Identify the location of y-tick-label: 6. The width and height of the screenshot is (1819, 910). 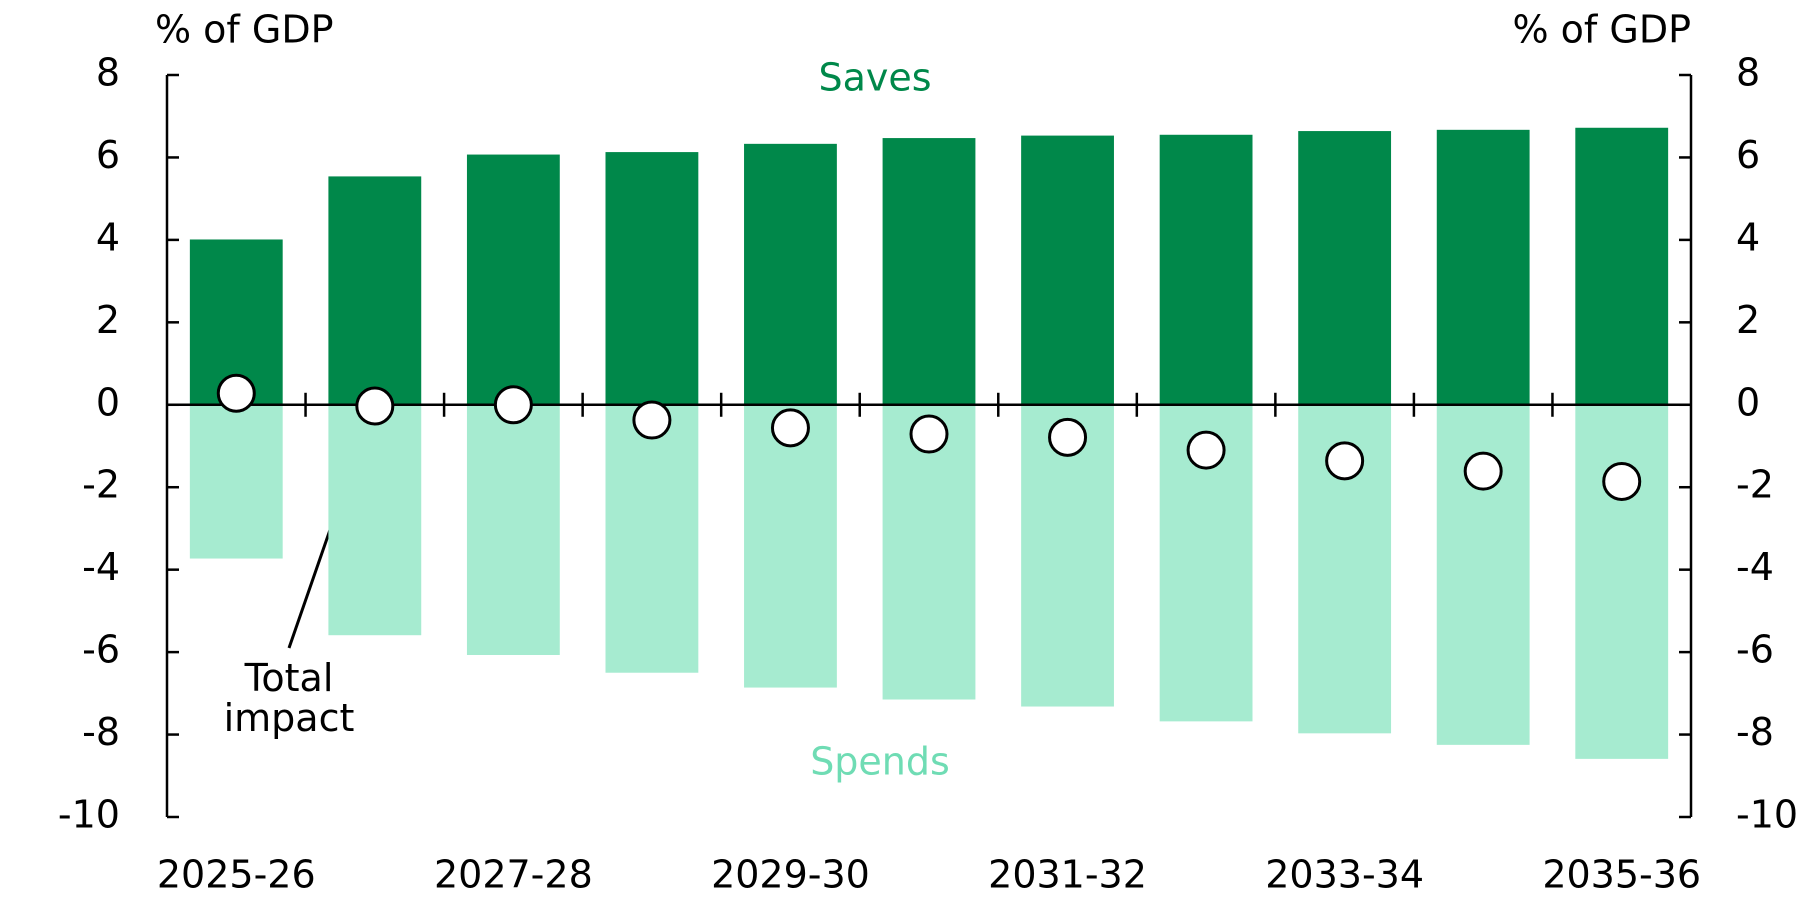
(108, 155).